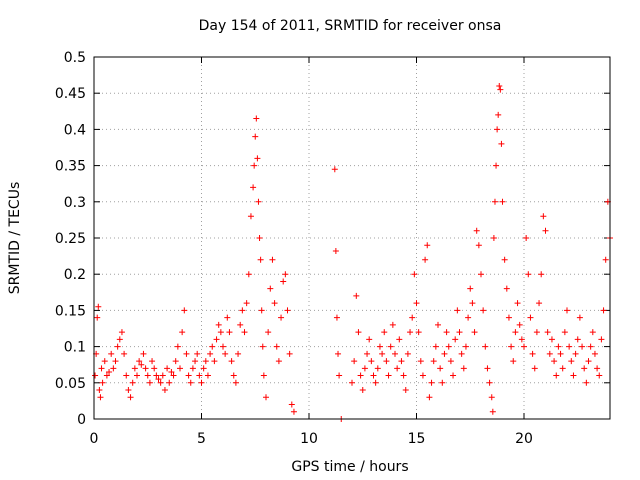 Image resolution: width=640 pixels, height=480 pixels. I want to click on y-tick-label: 0.15, so click(70, 311).